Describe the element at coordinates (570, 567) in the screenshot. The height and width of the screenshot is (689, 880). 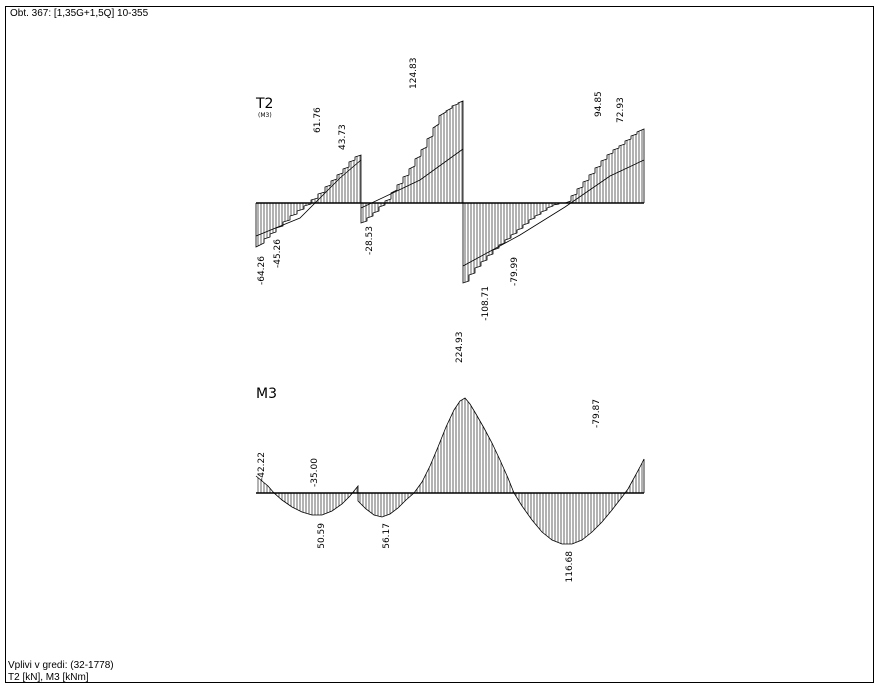
I see `moment-value-label: 116.68` at that location.